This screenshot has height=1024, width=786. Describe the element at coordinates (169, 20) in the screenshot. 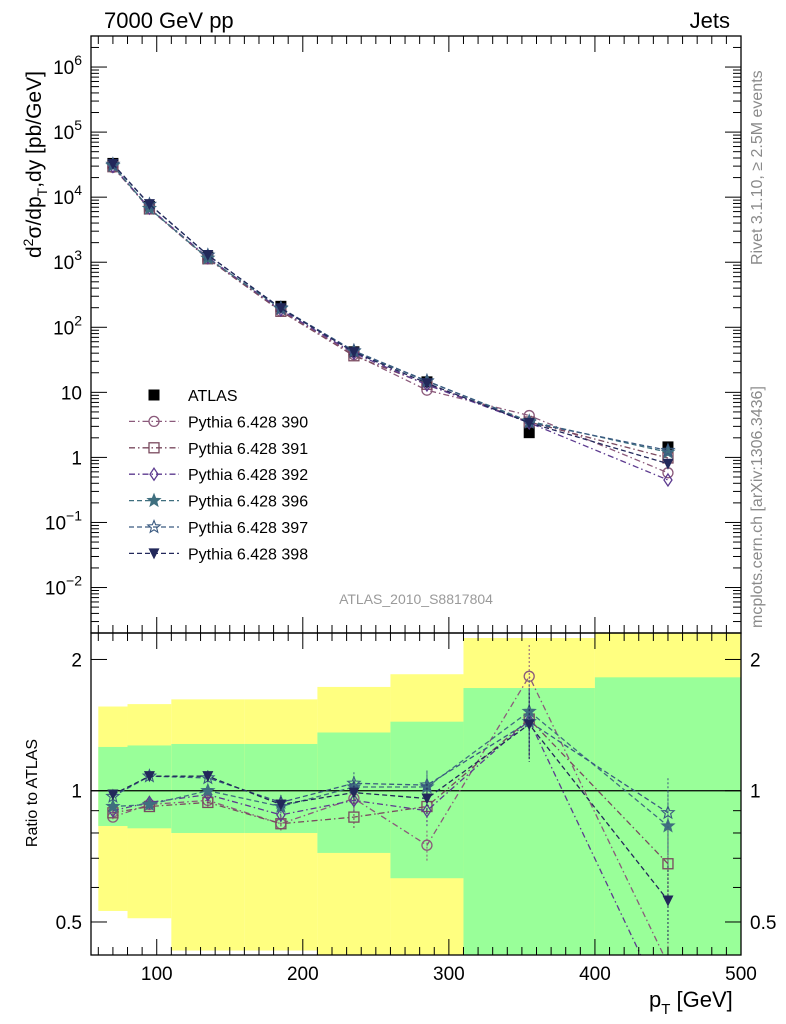

I see `collision-title: 7000 GeV pp` at that location.